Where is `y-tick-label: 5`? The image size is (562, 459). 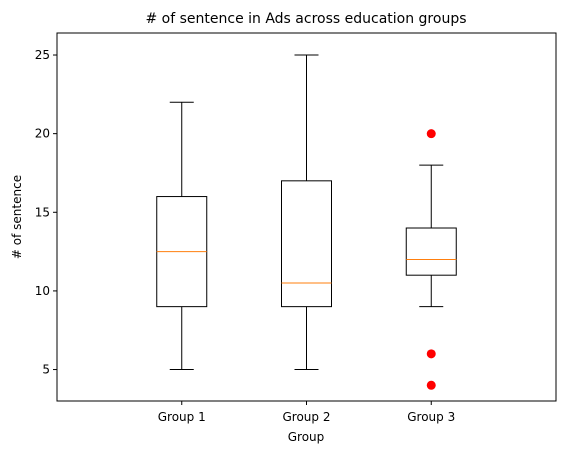 y-tick-label: 5 is located at coordinates (46, 370).